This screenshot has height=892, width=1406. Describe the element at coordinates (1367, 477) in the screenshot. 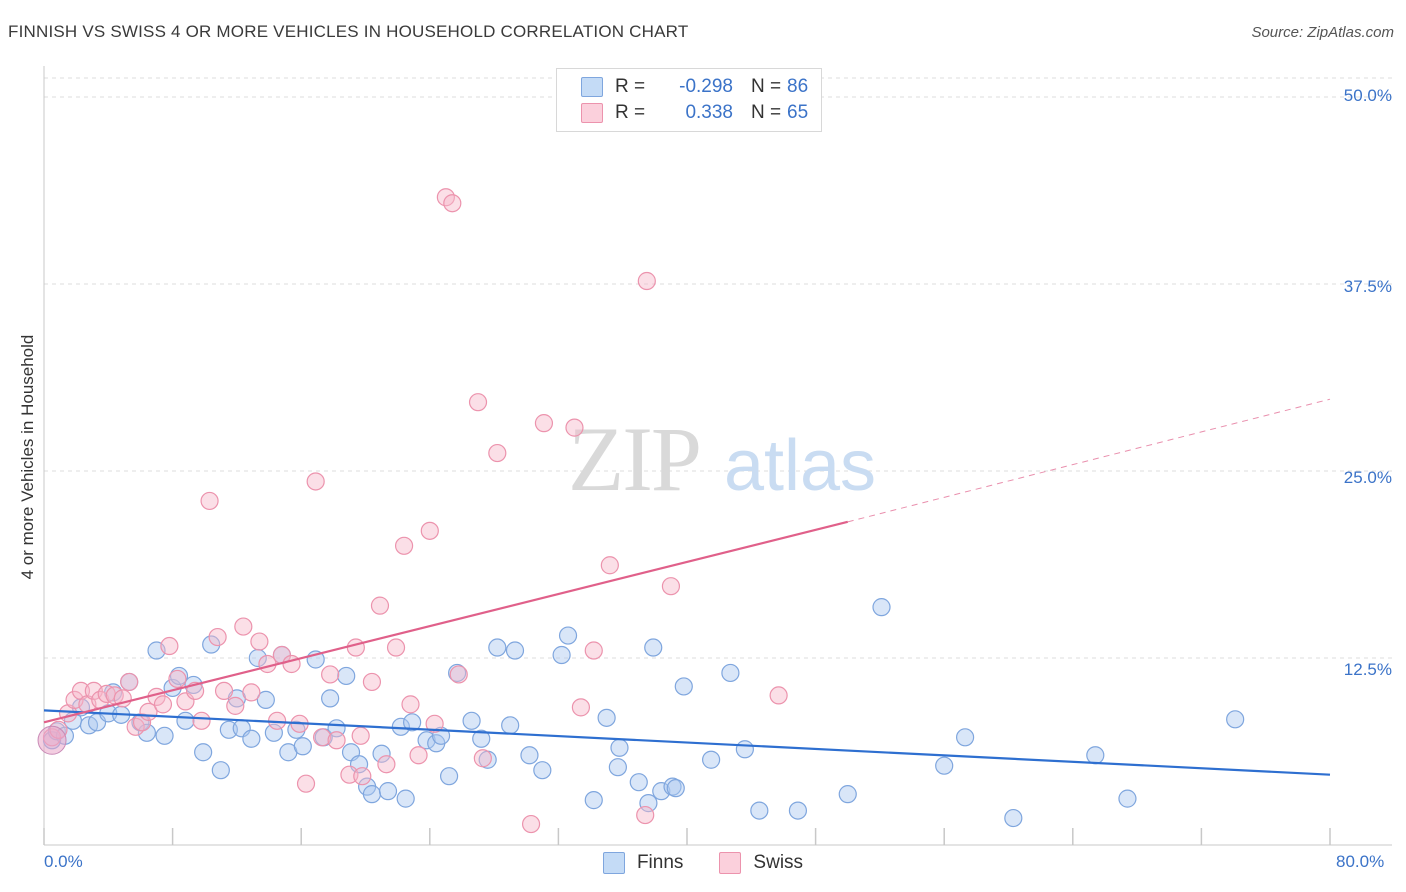

I see `y-tick-label: 25.0%` at that location.